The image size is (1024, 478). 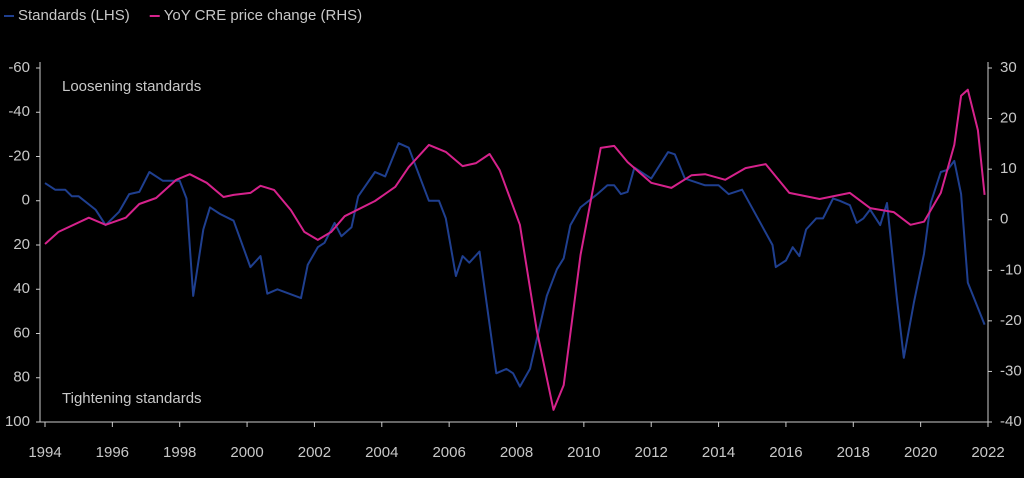 I want to click on x-tick-label: 2006, so click(x=448, y=452).